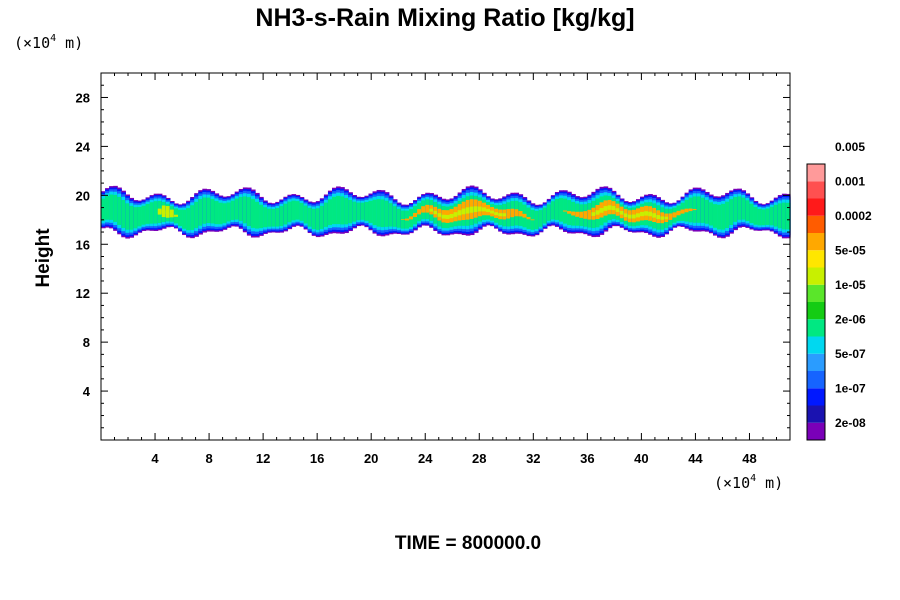  Describe the element at coordinates (371, 458) in the screenshot. I see `x-tick-label: 20` at that location.